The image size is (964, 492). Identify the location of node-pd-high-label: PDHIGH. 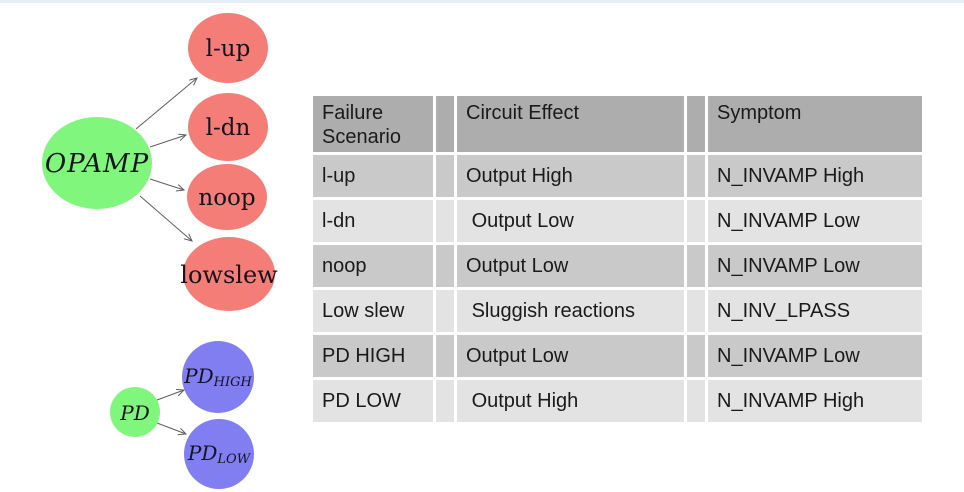
(217, 377).